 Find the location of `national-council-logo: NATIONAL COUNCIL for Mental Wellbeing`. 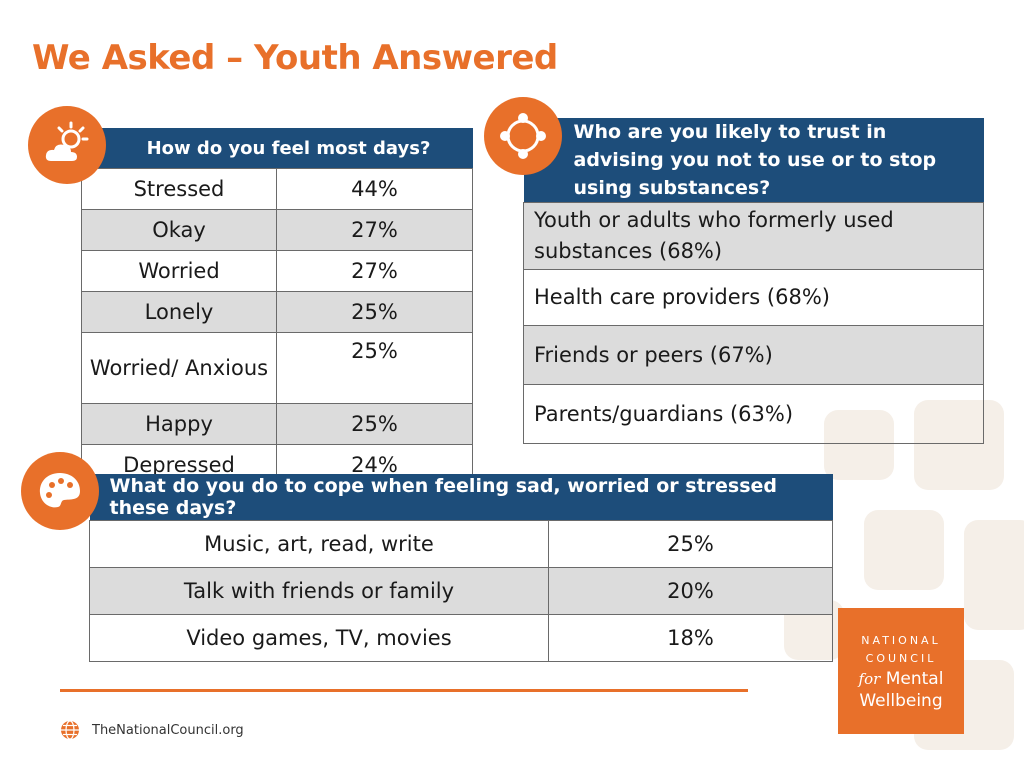

national-council-logo: NATIONAL COUNCIL for Mental Wellbeing is located at coordinates (901, 671).